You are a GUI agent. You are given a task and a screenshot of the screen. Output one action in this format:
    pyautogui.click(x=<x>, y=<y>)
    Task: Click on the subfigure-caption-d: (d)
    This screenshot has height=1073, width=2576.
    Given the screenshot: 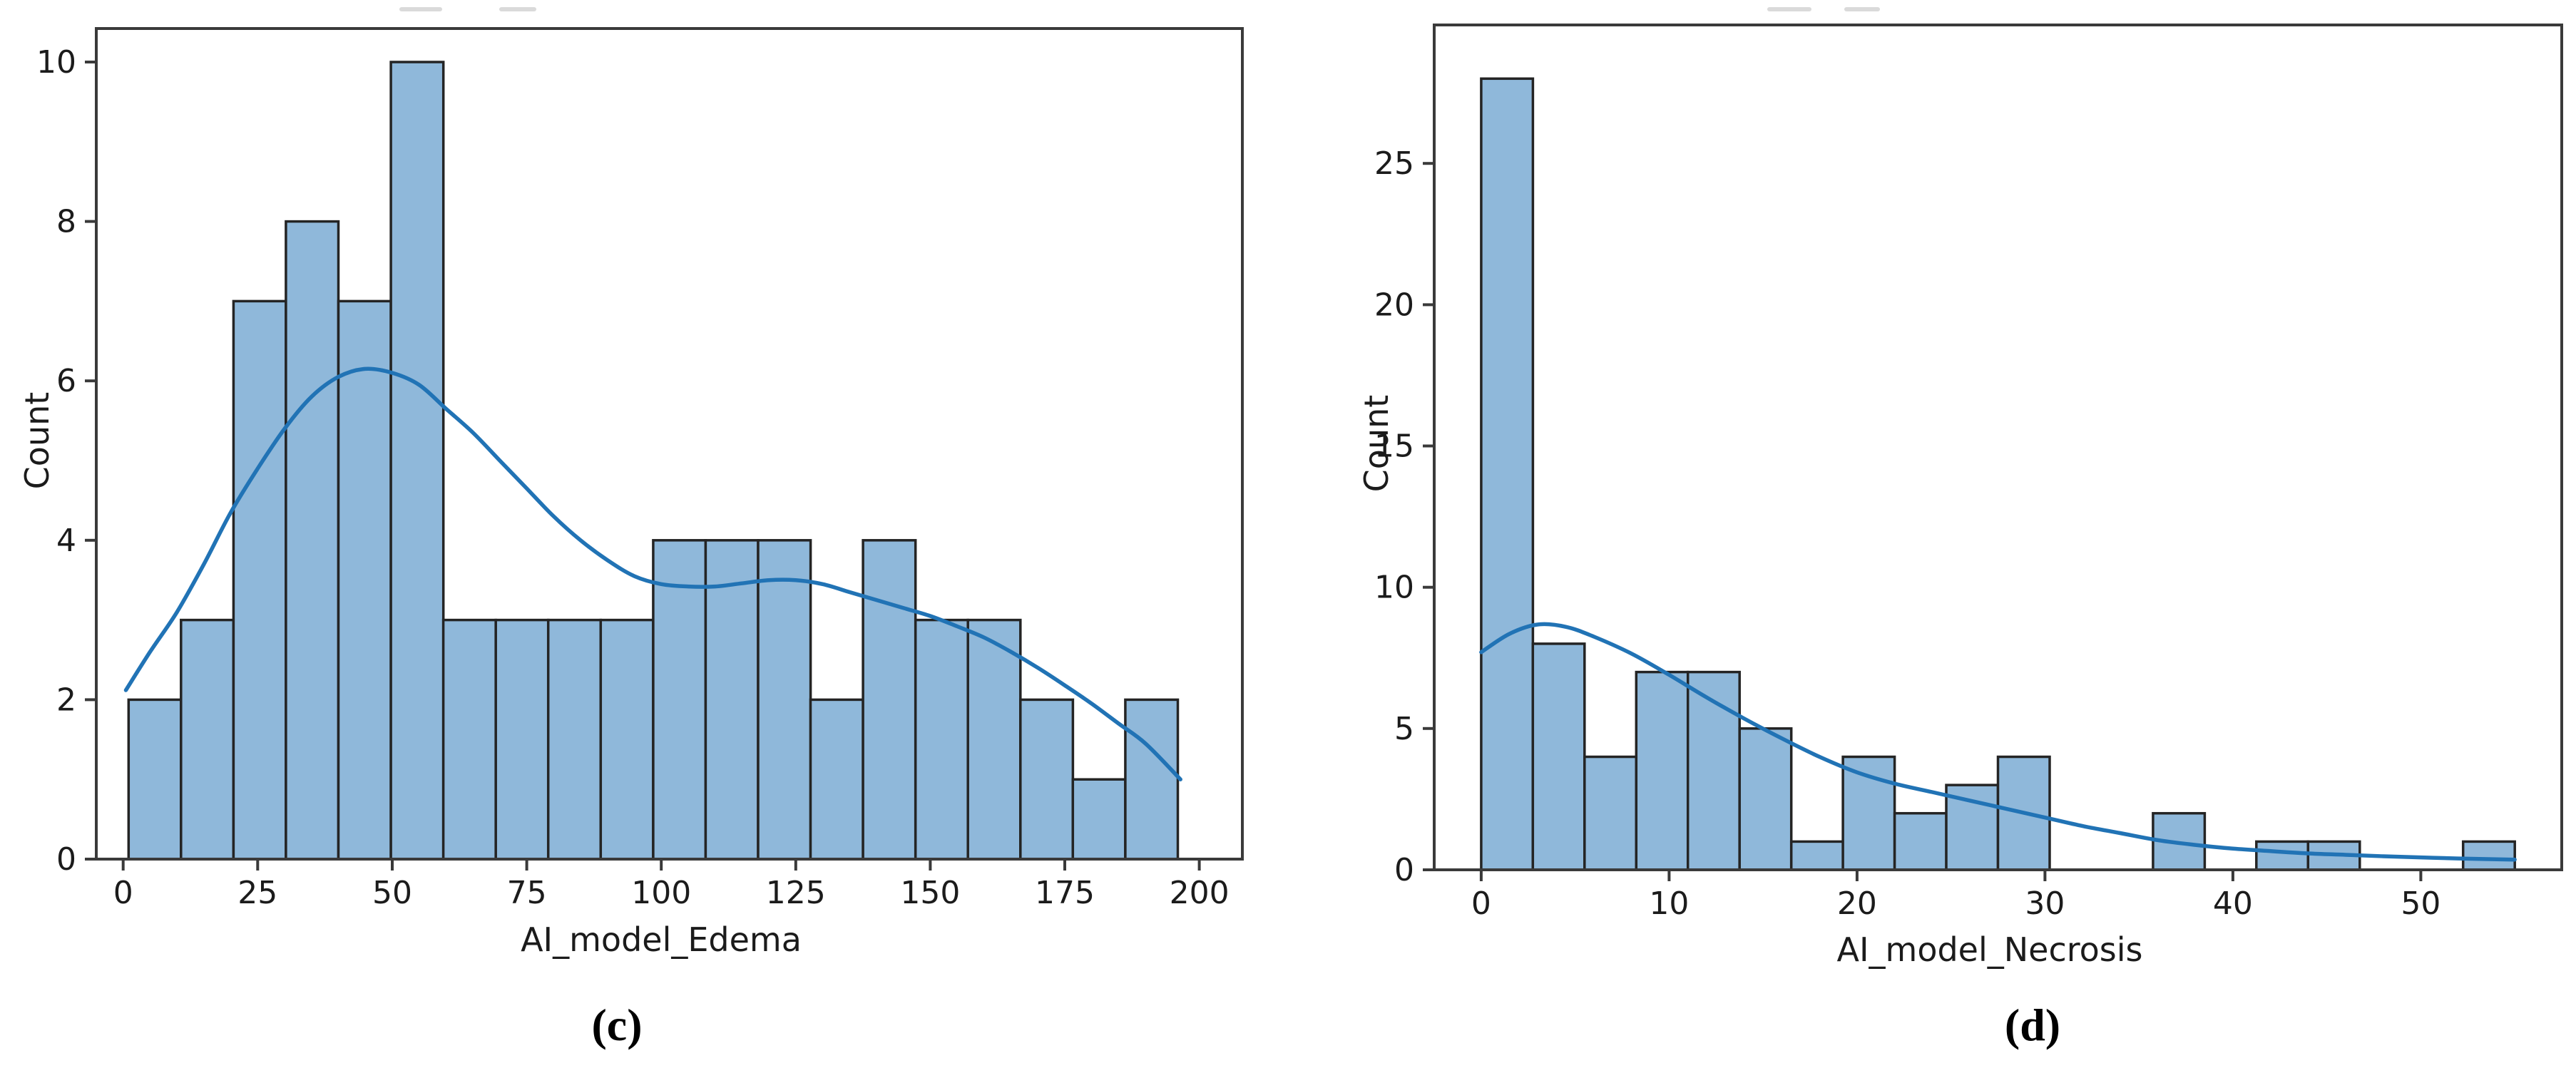 What is the action you would take?
    pyautogui.click(x=2032, y=1025)
    